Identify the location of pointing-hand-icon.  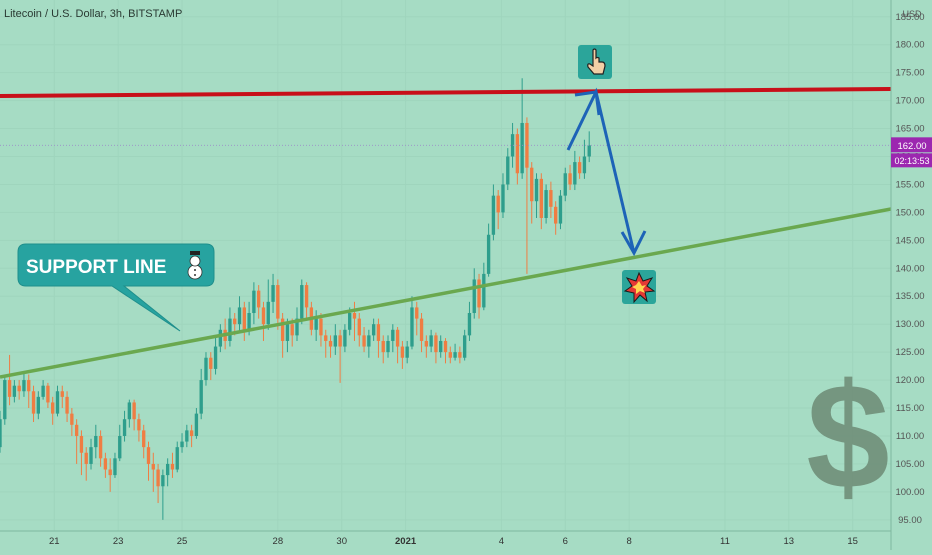
(595, 62).